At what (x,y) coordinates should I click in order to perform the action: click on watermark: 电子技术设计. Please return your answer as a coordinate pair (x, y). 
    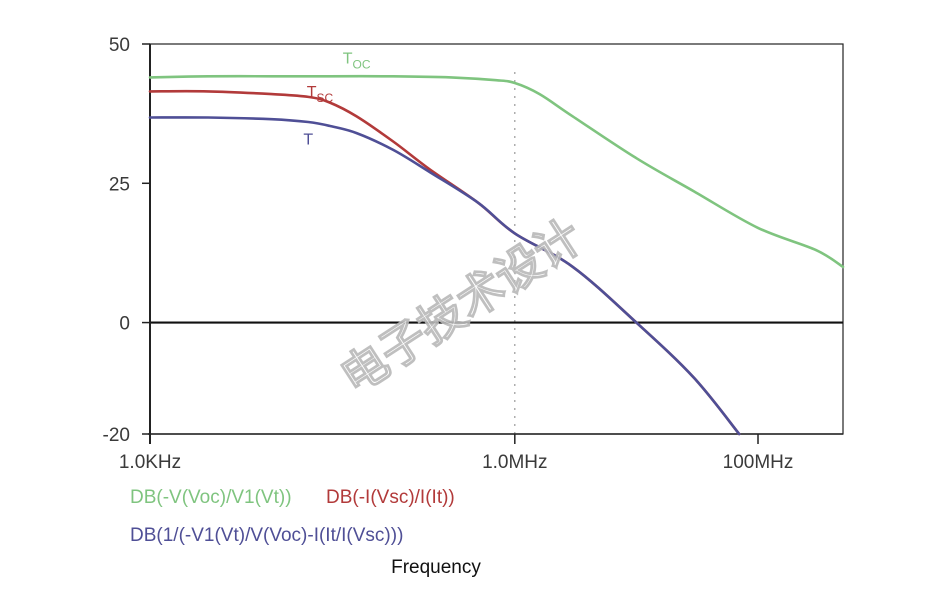
    Looking at the image, I should click on (461, 307).